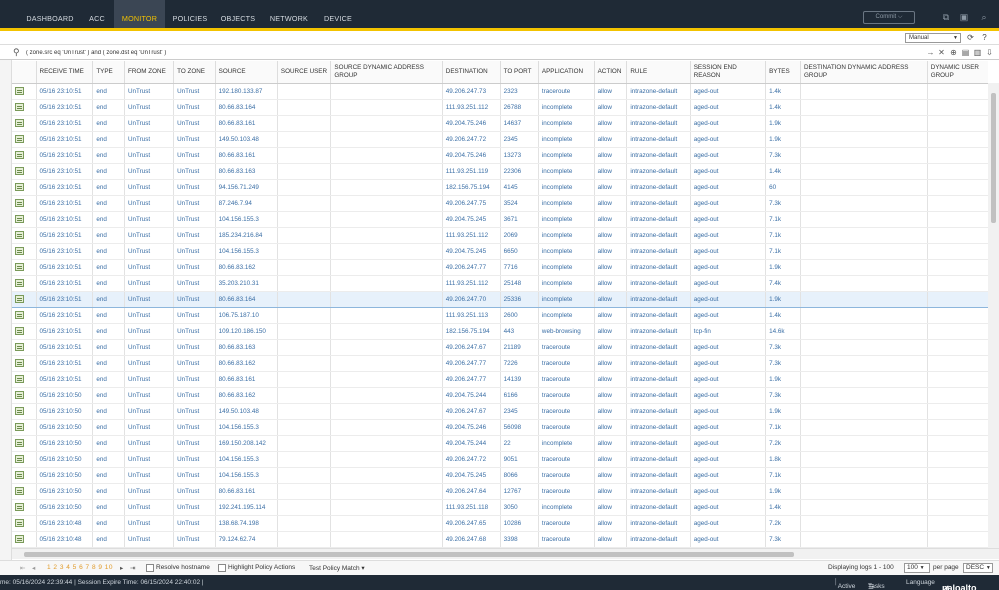 The width and height of the screenshot is (999, 590). I want to click on cell-source: 192.180.133.87, so click(246, 91).